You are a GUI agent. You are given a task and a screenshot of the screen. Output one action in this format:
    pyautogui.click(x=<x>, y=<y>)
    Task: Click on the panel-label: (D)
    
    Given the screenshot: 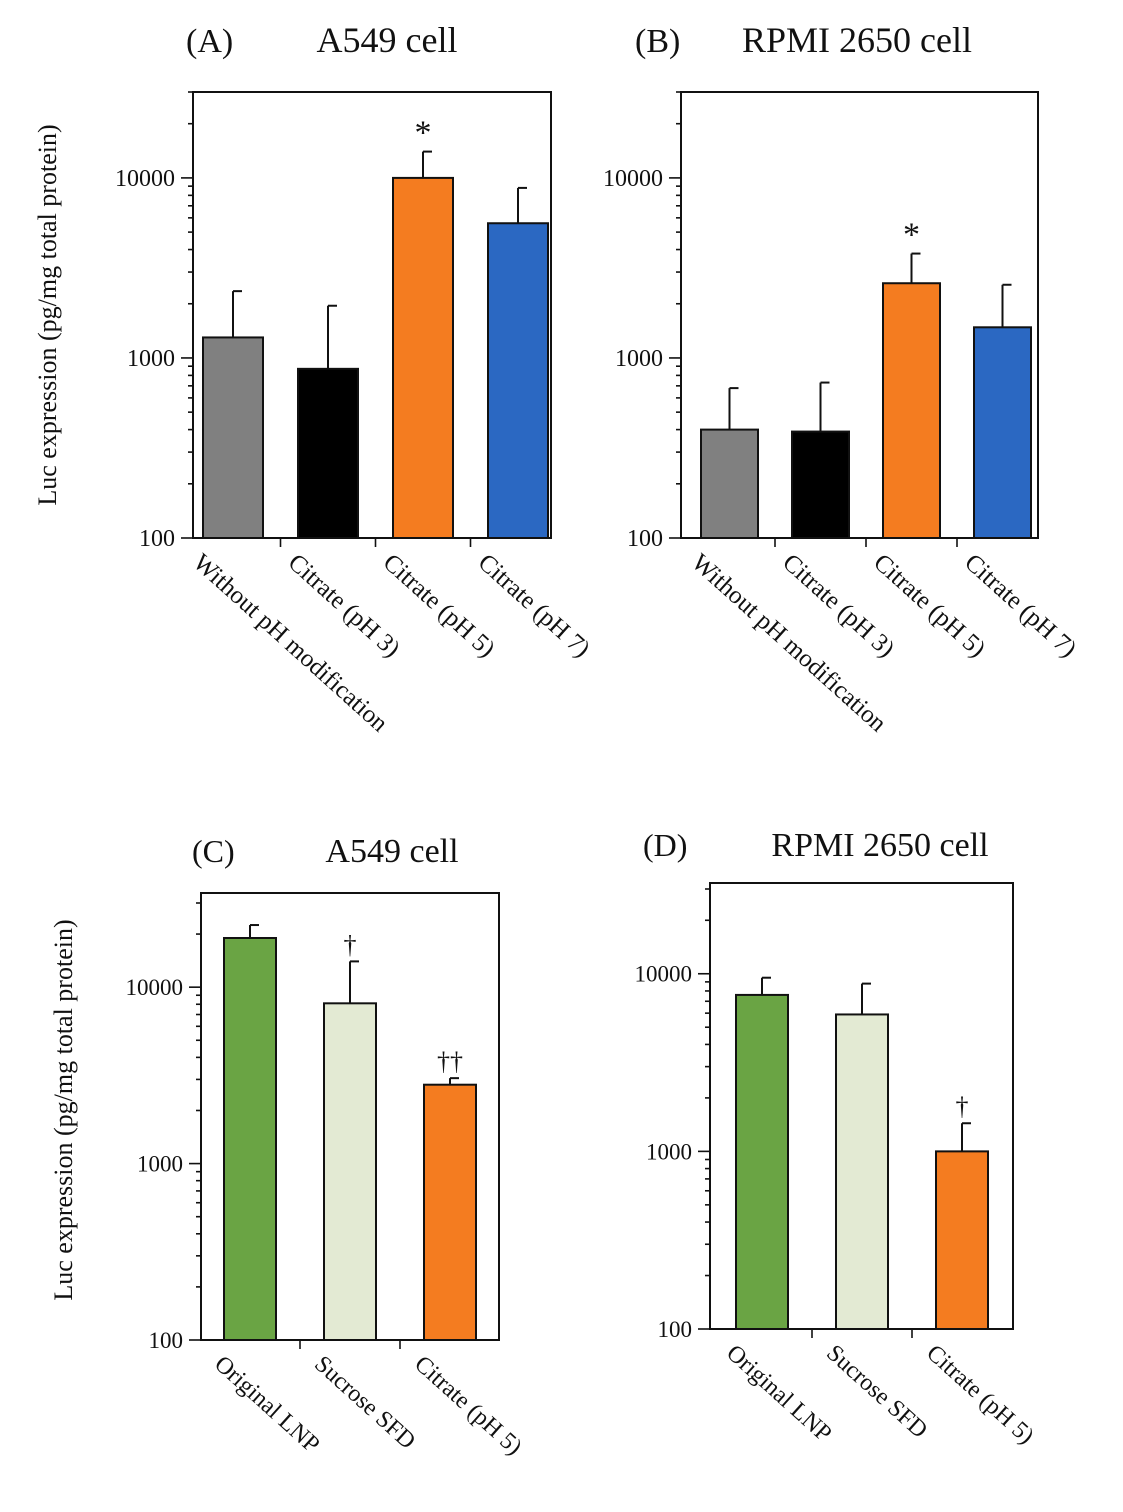 What is the action you would take?
    pyautogui.click(x=665, y=845)
    